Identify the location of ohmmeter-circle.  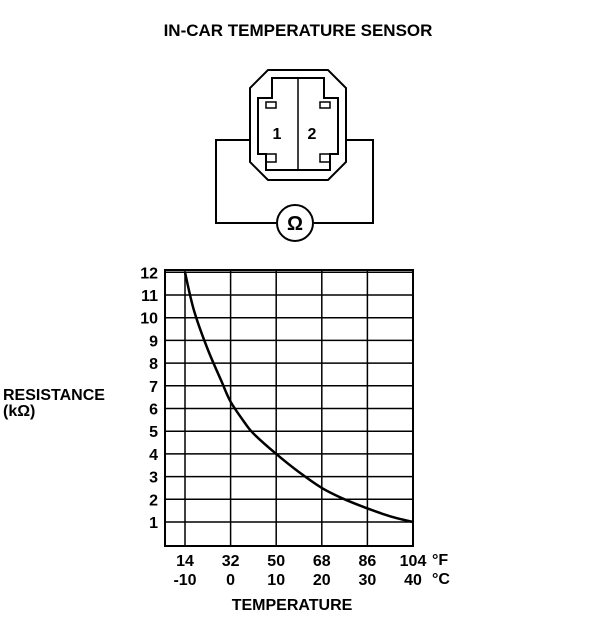
(295, 223).